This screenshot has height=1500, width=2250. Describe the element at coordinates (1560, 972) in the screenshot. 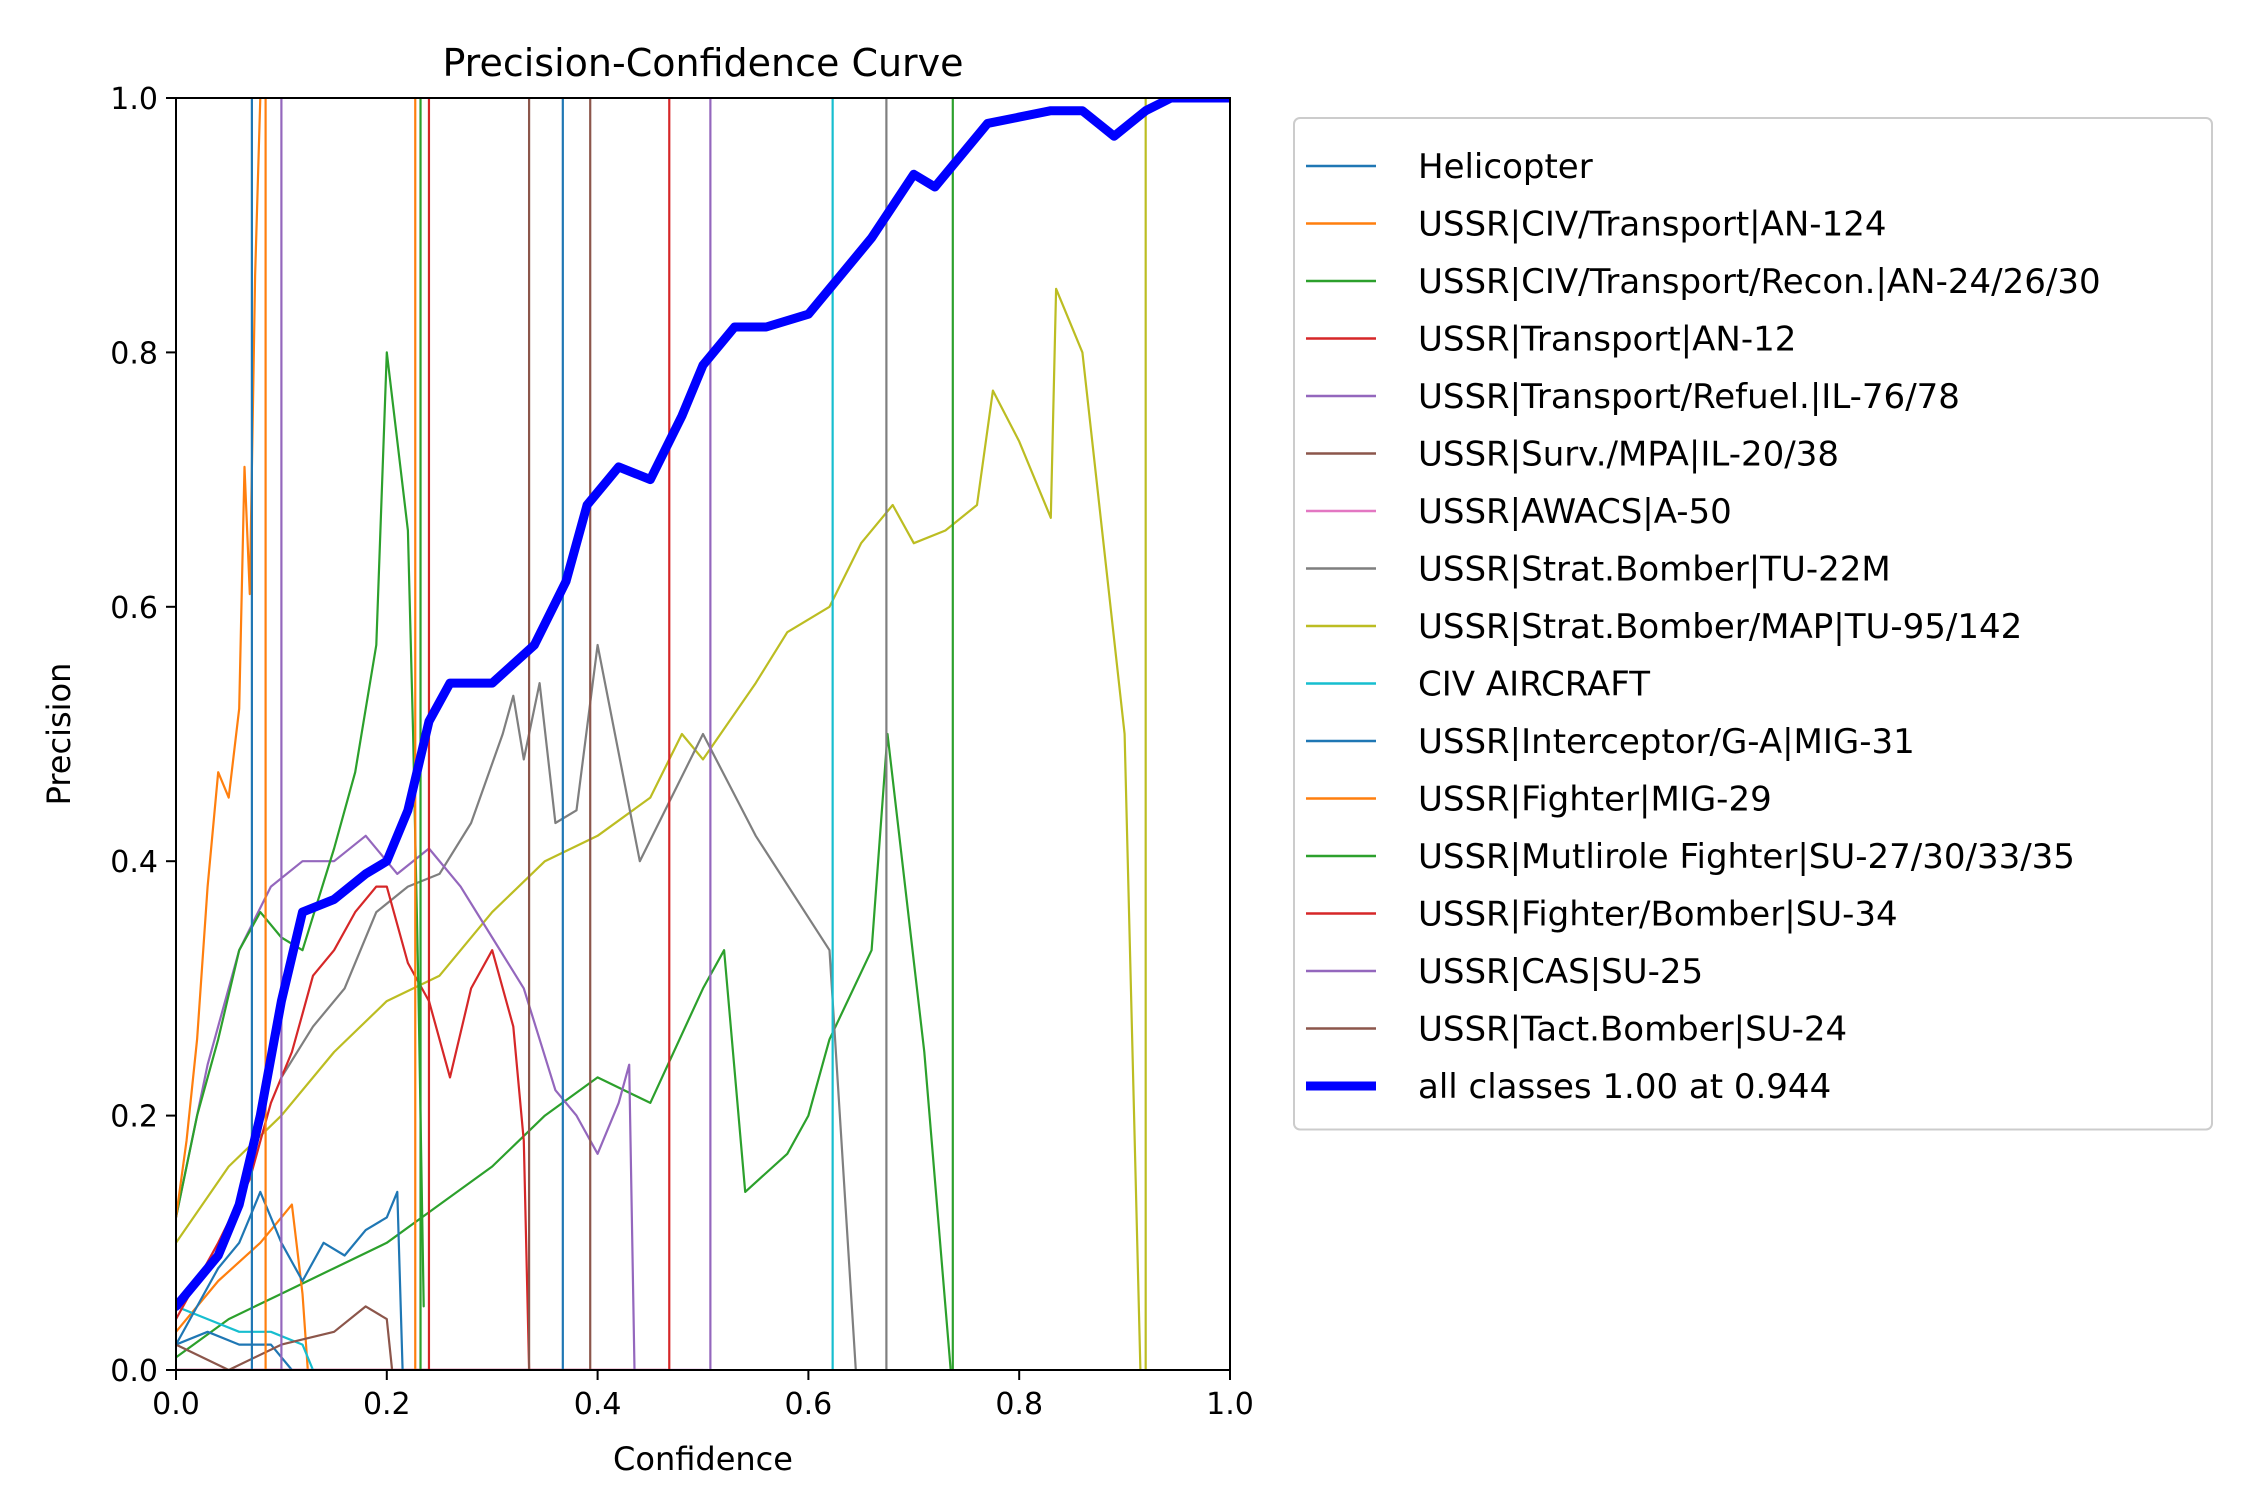

I see `legend-label: USSR|CAS|SU-25` at that location.